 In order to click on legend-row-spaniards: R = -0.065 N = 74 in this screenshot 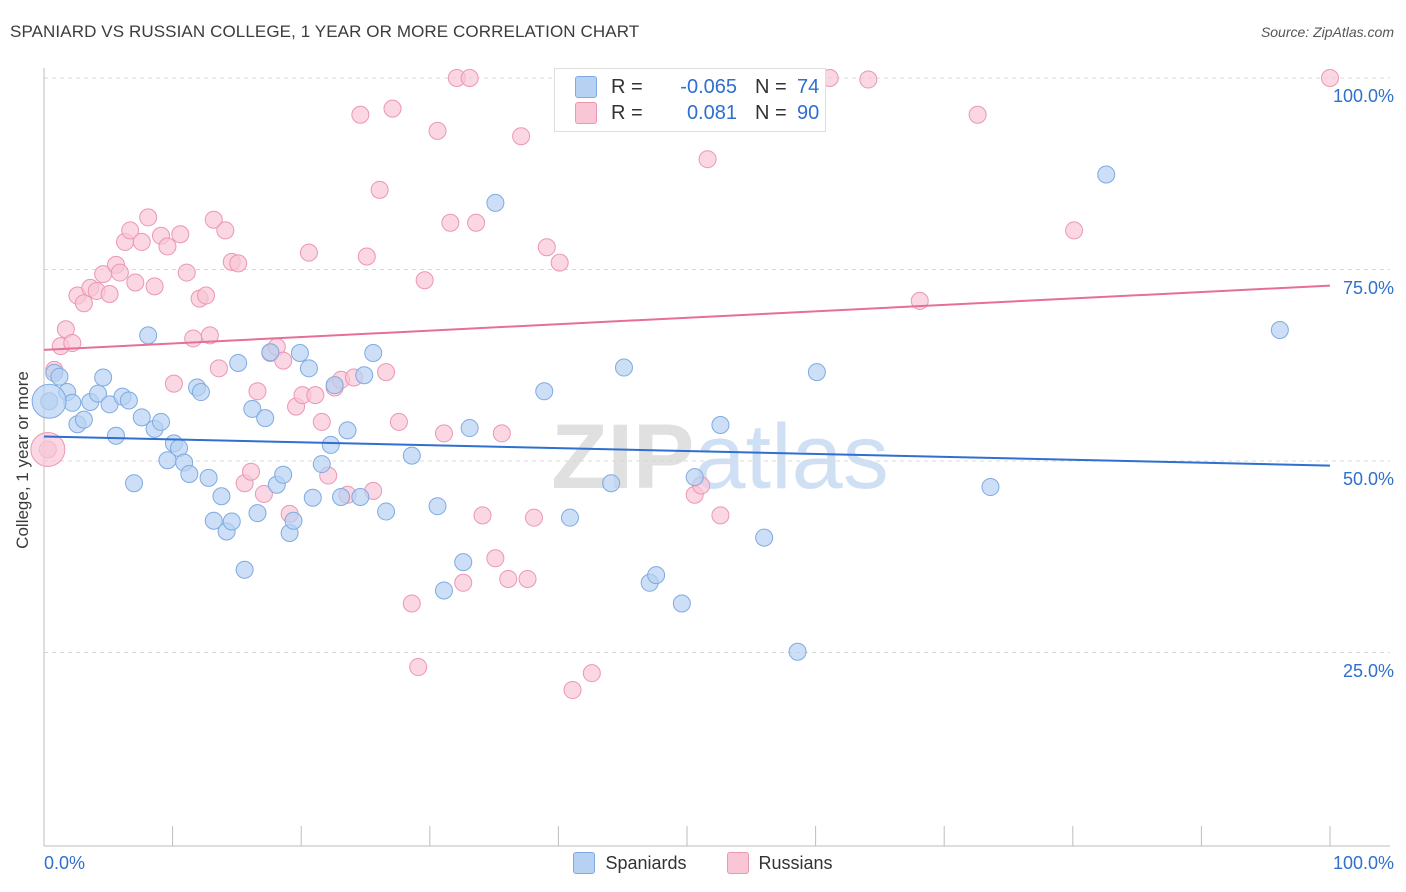, I will do `click(697, 87)`.